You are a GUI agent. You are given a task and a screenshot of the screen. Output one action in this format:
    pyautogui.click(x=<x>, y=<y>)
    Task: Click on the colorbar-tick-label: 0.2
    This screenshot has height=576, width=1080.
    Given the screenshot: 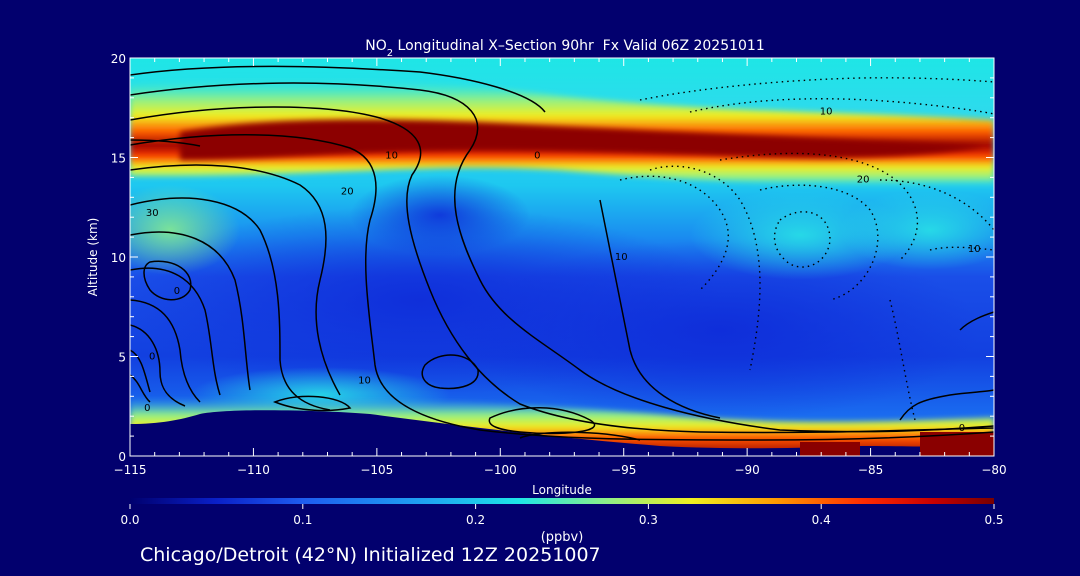 What is the action you would take?
    pyautogui.click(x=475, y=520)
    